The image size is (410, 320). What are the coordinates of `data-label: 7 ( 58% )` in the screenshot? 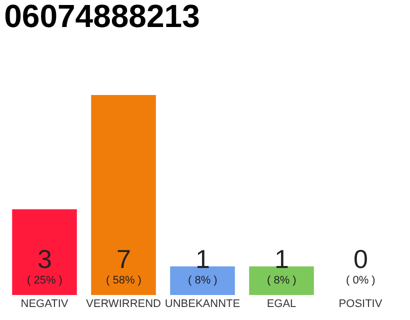 It's located at (124, 265).